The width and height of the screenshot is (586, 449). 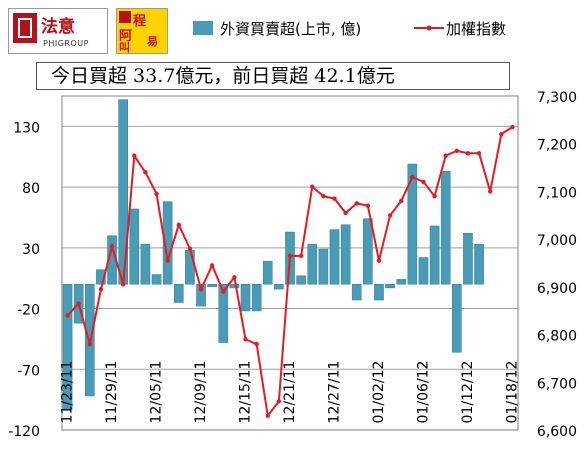 I want to click on right-tick-label: 7,300, so click(x=557, y=98).